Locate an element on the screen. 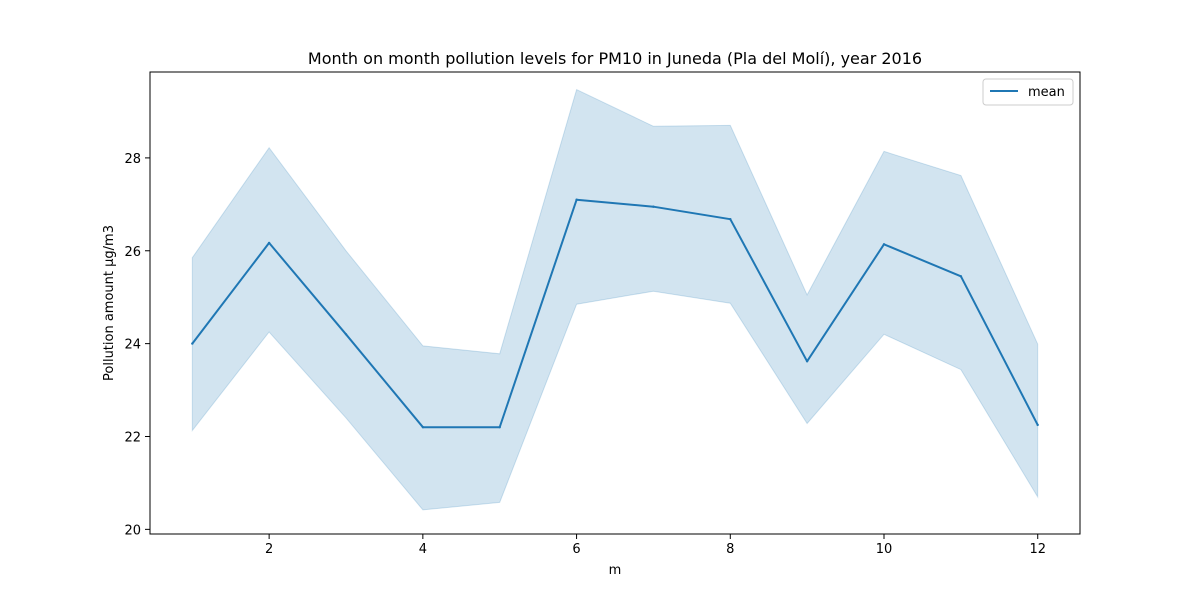 The height and width of the screenshot is (600, 1200). x-axis-label: m is located at coordinates (615, 570).